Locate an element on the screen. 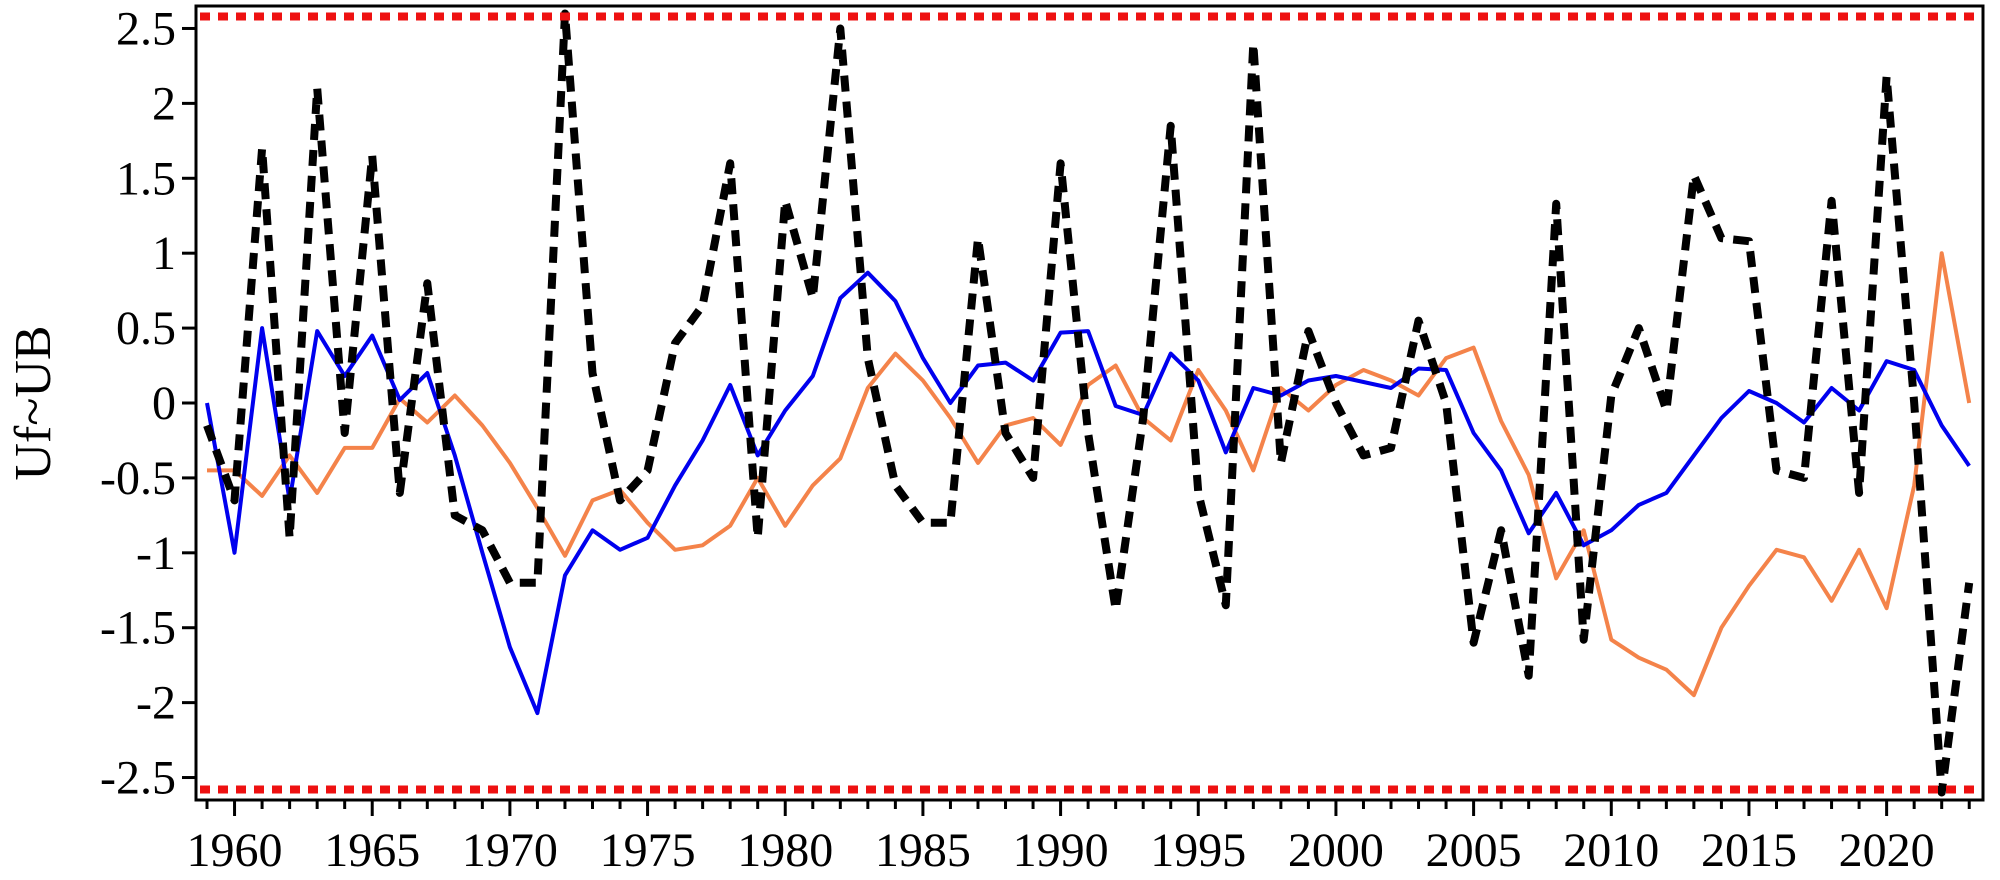 This screenshot has width=2000, height=880. x-tick-label: 2000 is located at coordinates (1336, 850).